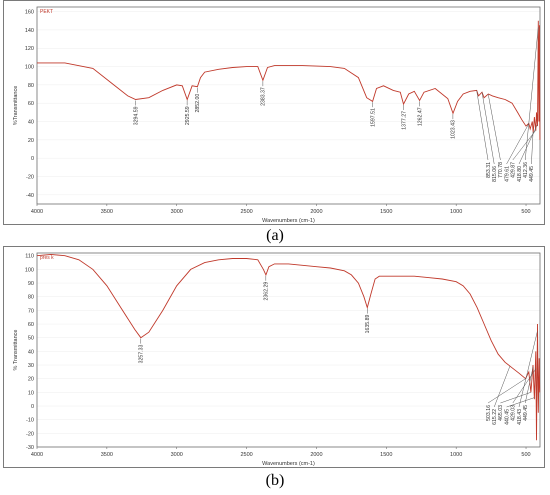 This screenshot has height=495, width=550. Describe the element at coordinates (31, 311) in the screenshot. I see `y-tick-label: 70` at that location.